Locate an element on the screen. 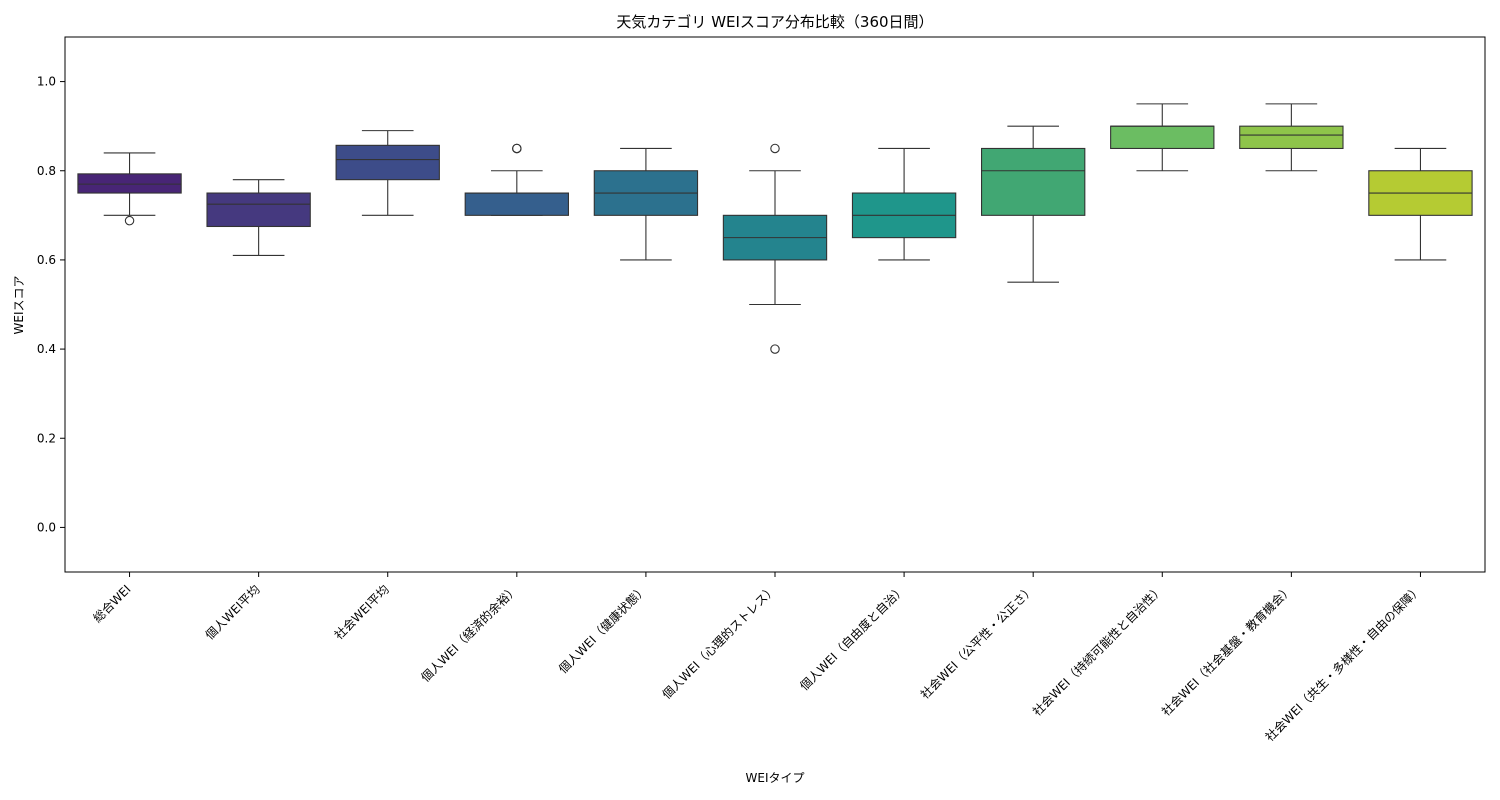 The image size is (1500, 800). y-tick-label: 0.6 is located at coordinates (46, 260).